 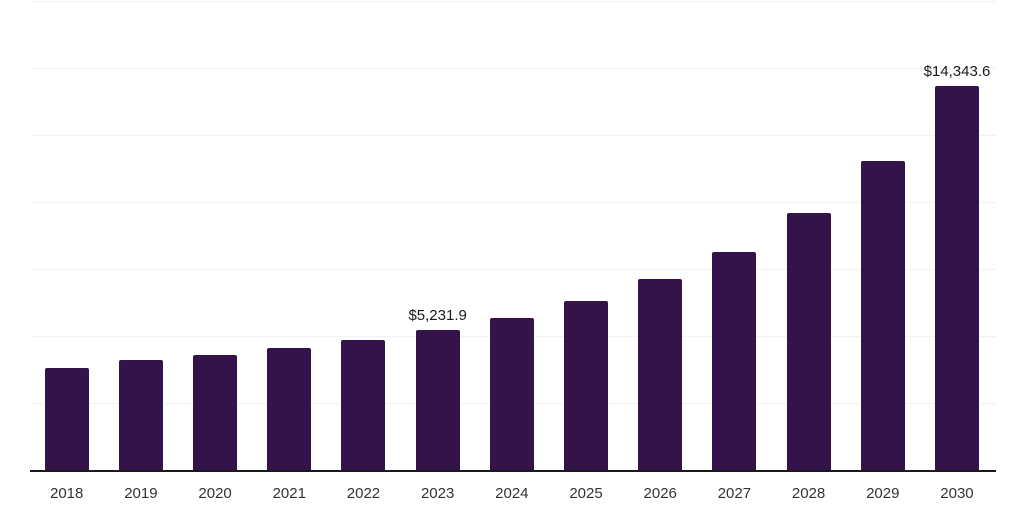 I want to click on bar-2018, so click(x=66, y=418).